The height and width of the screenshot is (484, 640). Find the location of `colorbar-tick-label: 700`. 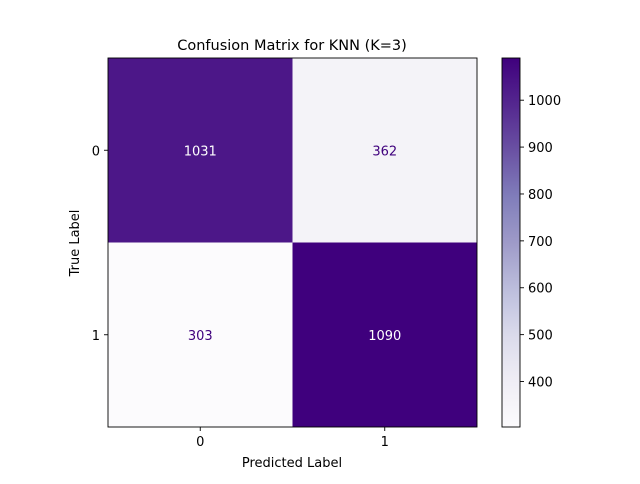

colorbar-tick-label: 700 is located at coordinates (540, 242).